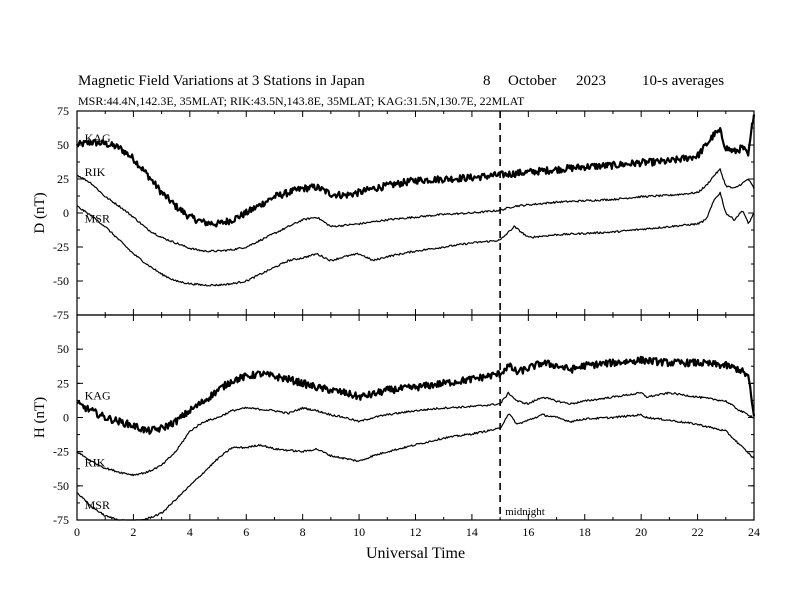  What do you see at coordinates (40, 212) in the screenshot?
I see `y-axis-label: D (nT)` at bounding box center [40, 212].